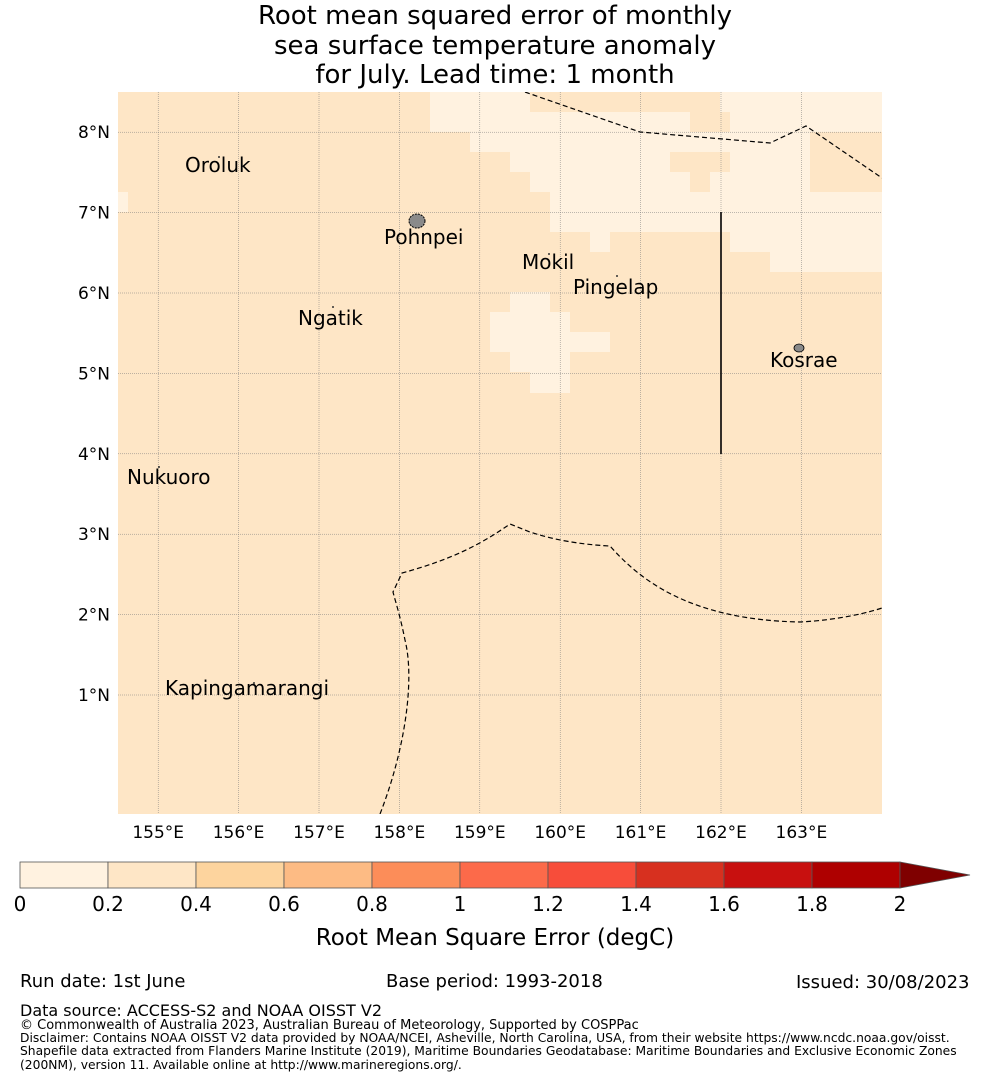 This screenshot has width=990, height=1080. What do you see at coordinates (201, 1010) in the screenshot?
I see `data-source: Data source: ACCESS-S2 and NOAA OISST V2` at bounding box center [201, 1010].